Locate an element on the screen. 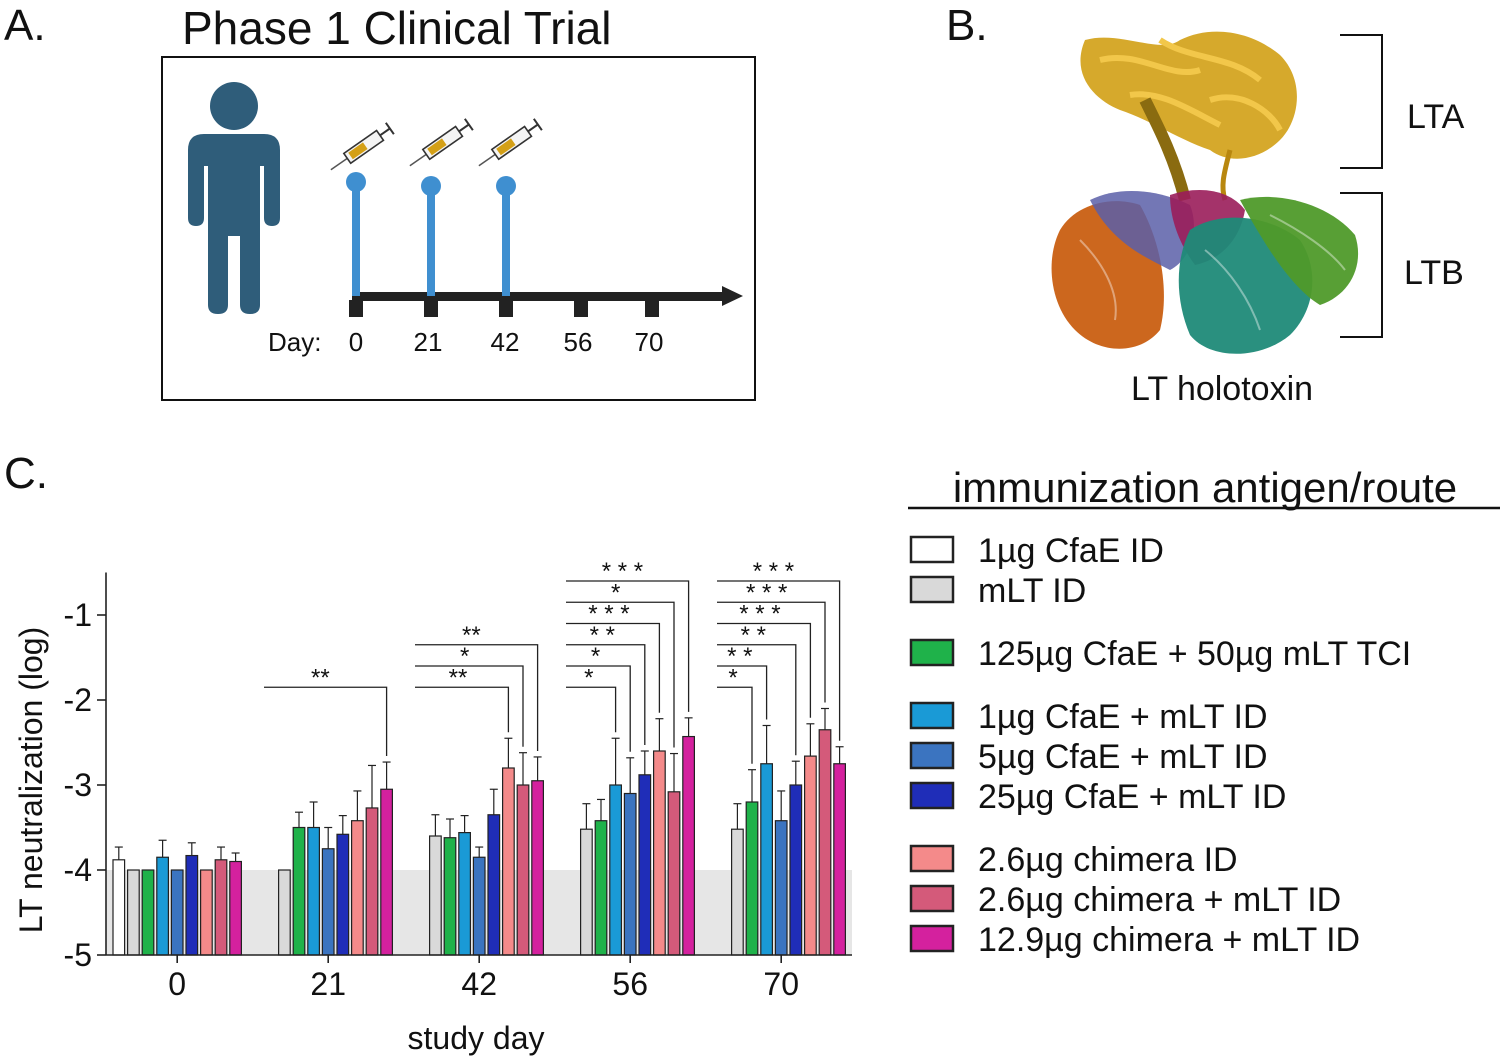 The width and height of the screenshot is (1502, 1060). lta-bracket is located at coordinates (1361, 101).